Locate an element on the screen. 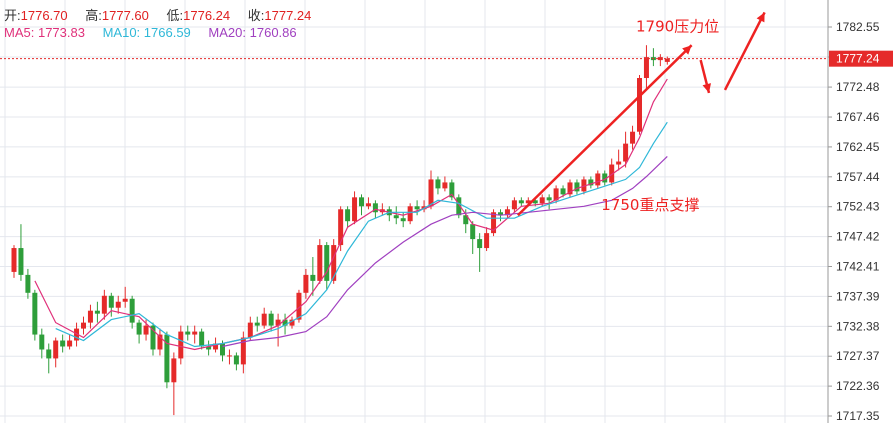  y-tick-label: 1782.55 is located at coordinates (858, 27).